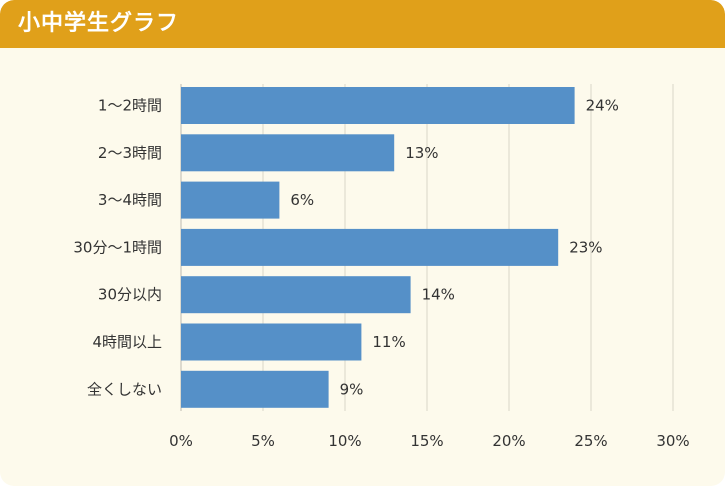  Describe the element at coordinates (124, 389) in the screenshot. I see `category-label: 全くしない` at that location.